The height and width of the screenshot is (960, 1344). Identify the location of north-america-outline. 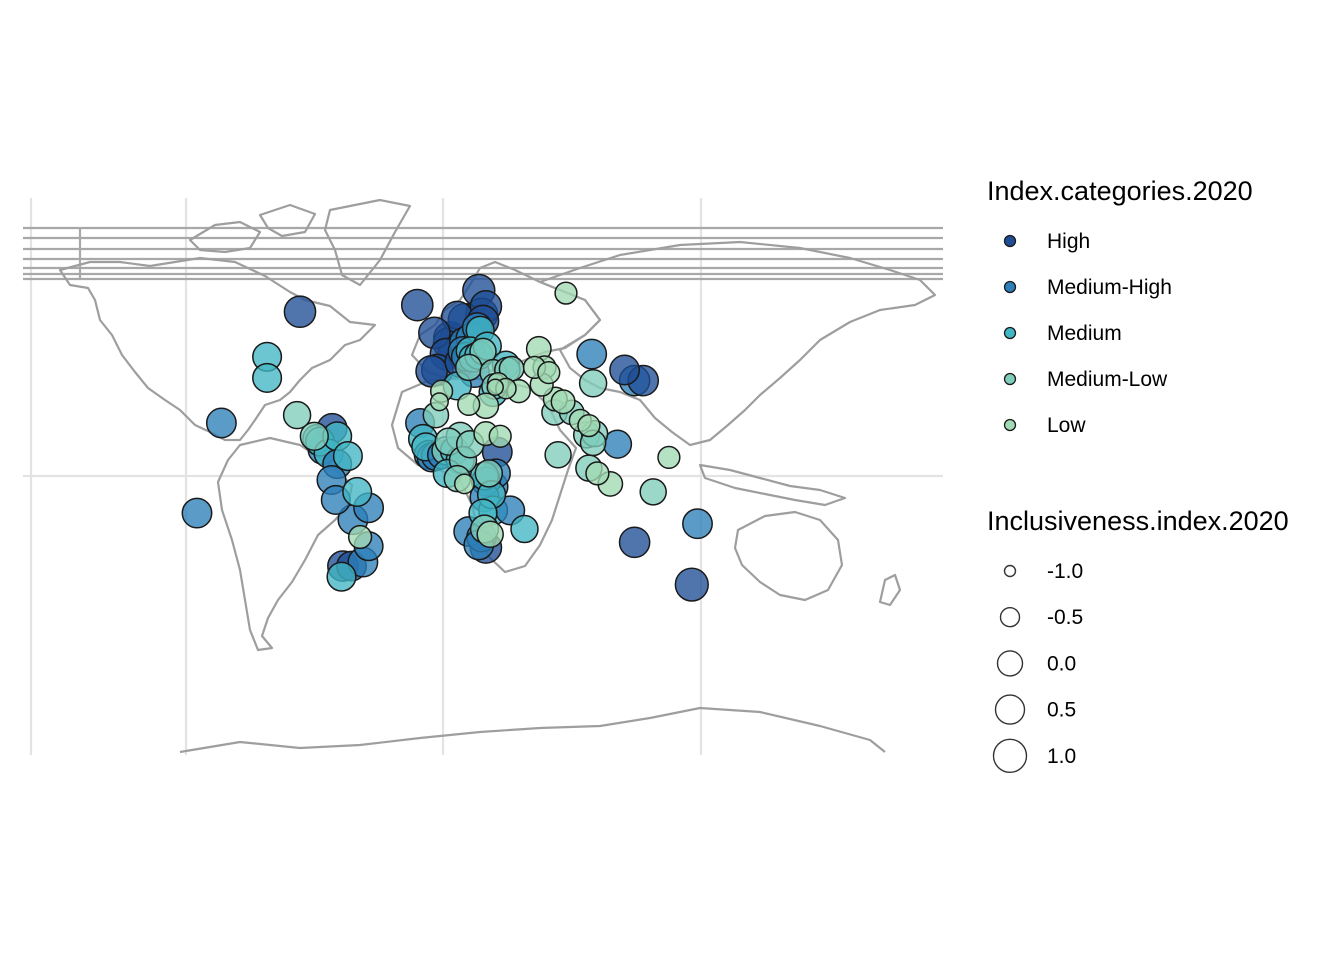
(217, 349).